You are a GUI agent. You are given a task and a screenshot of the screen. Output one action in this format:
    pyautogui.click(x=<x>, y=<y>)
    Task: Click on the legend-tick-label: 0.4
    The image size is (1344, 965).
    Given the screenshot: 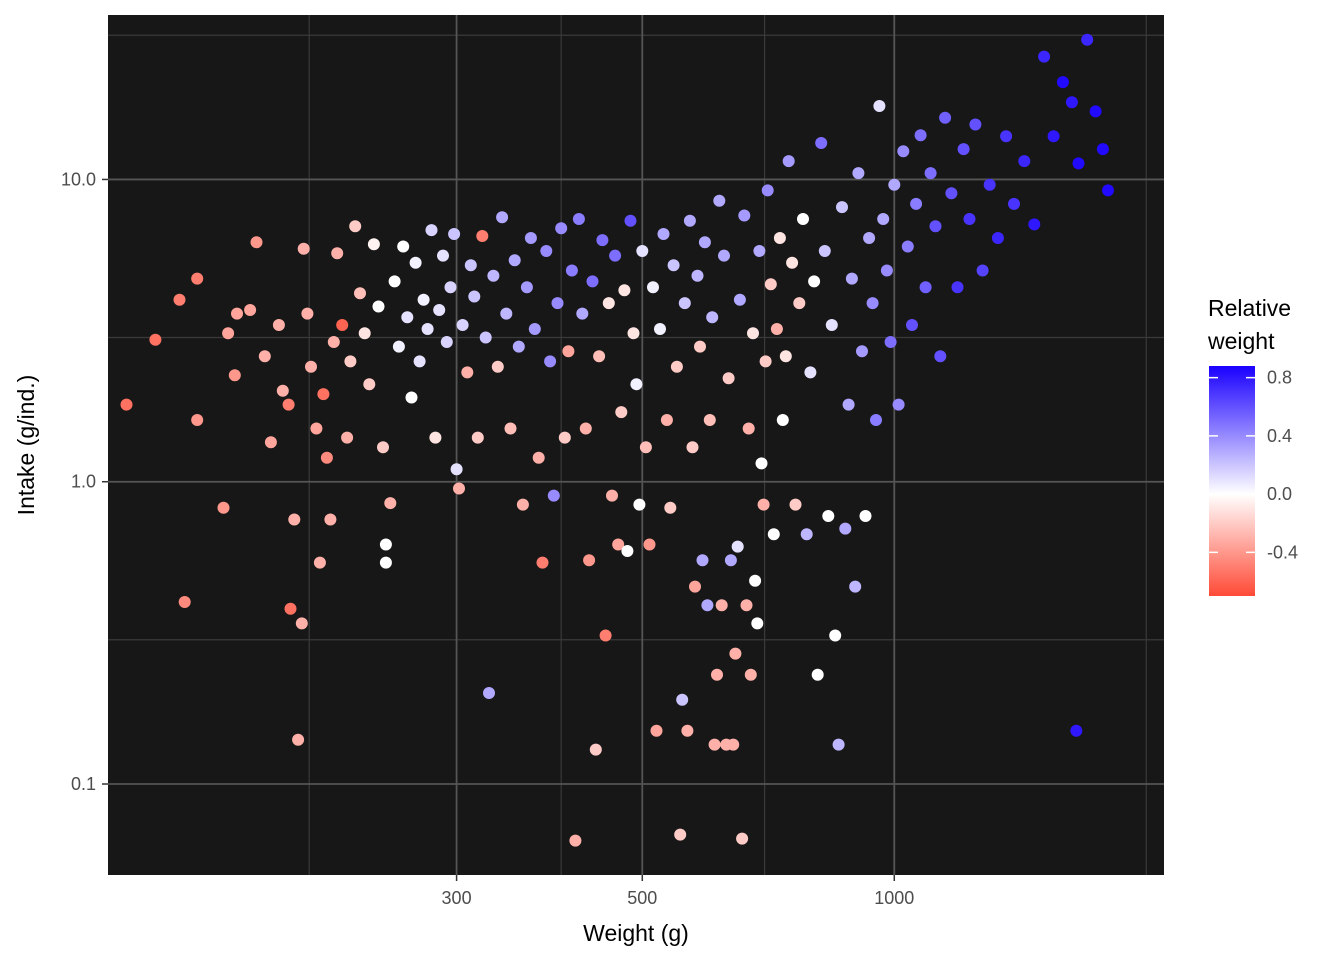 What is the action you would take?
    pyautogui.click(x=1279, y=436)
    